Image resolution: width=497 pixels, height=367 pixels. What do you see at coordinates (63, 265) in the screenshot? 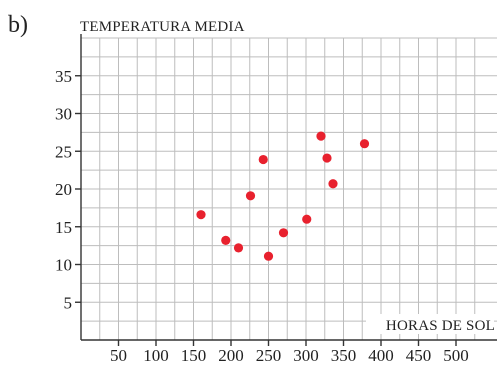
I see `y-tick-label: 10` at bounding box center [63, 265].